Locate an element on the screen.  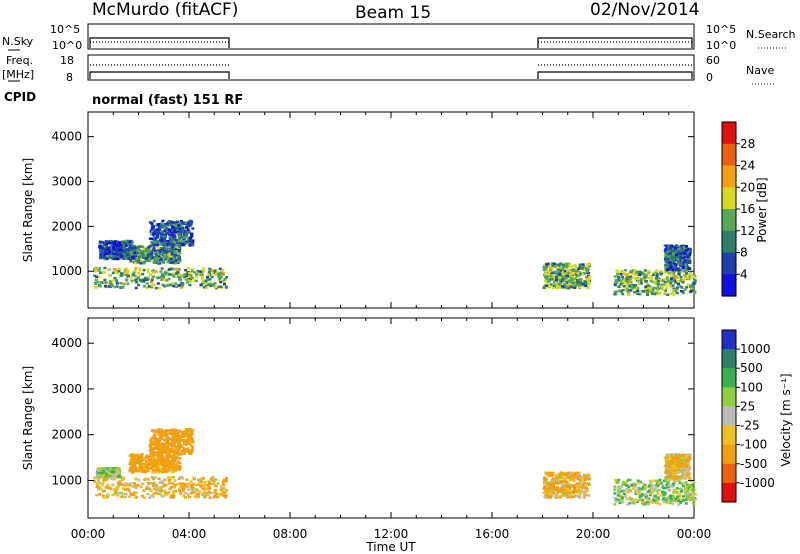
xtick-label: 00:00 is located at coordinates (88, 534).